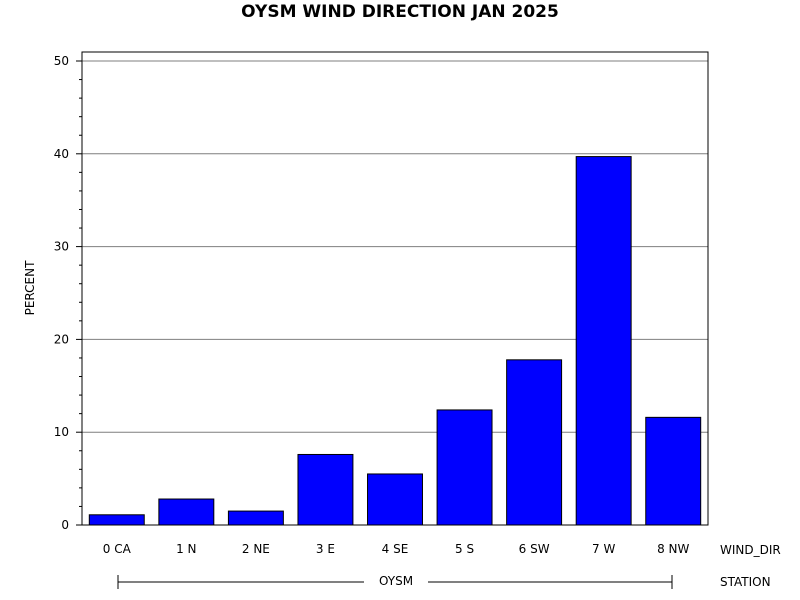  I want to click on x-category-label: 5 S, so click(464, 549).